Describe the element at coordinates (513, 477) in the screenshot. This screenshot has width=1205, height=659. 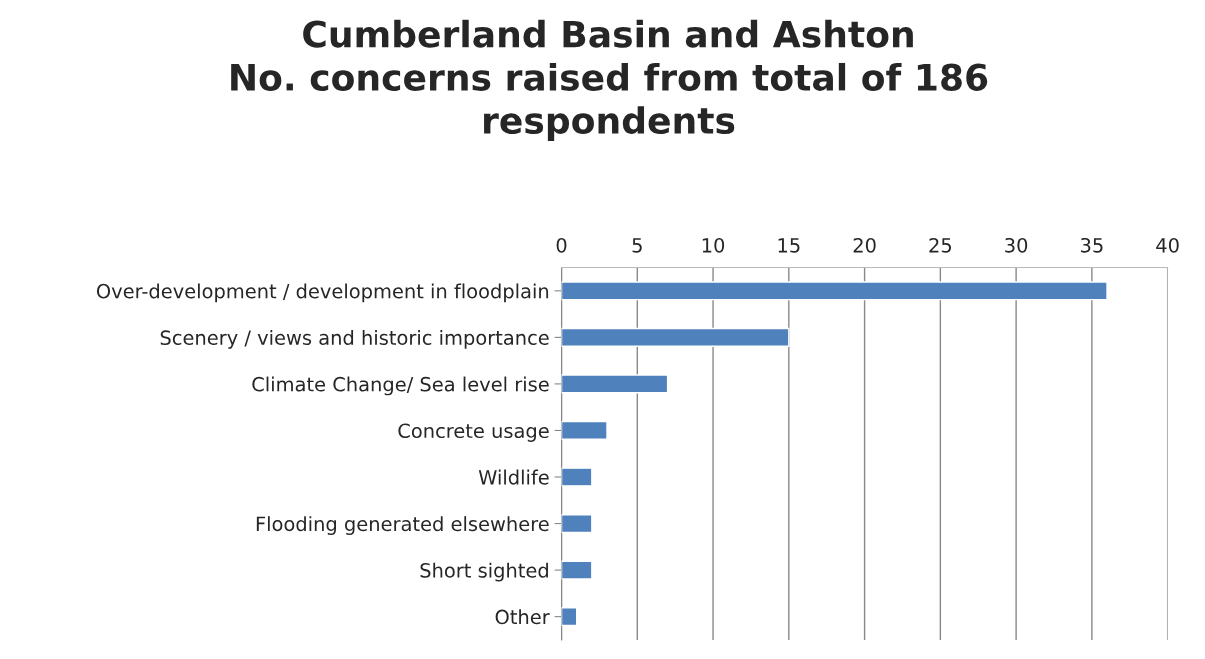
I see `y-tick-label: Wildlife` at that location.